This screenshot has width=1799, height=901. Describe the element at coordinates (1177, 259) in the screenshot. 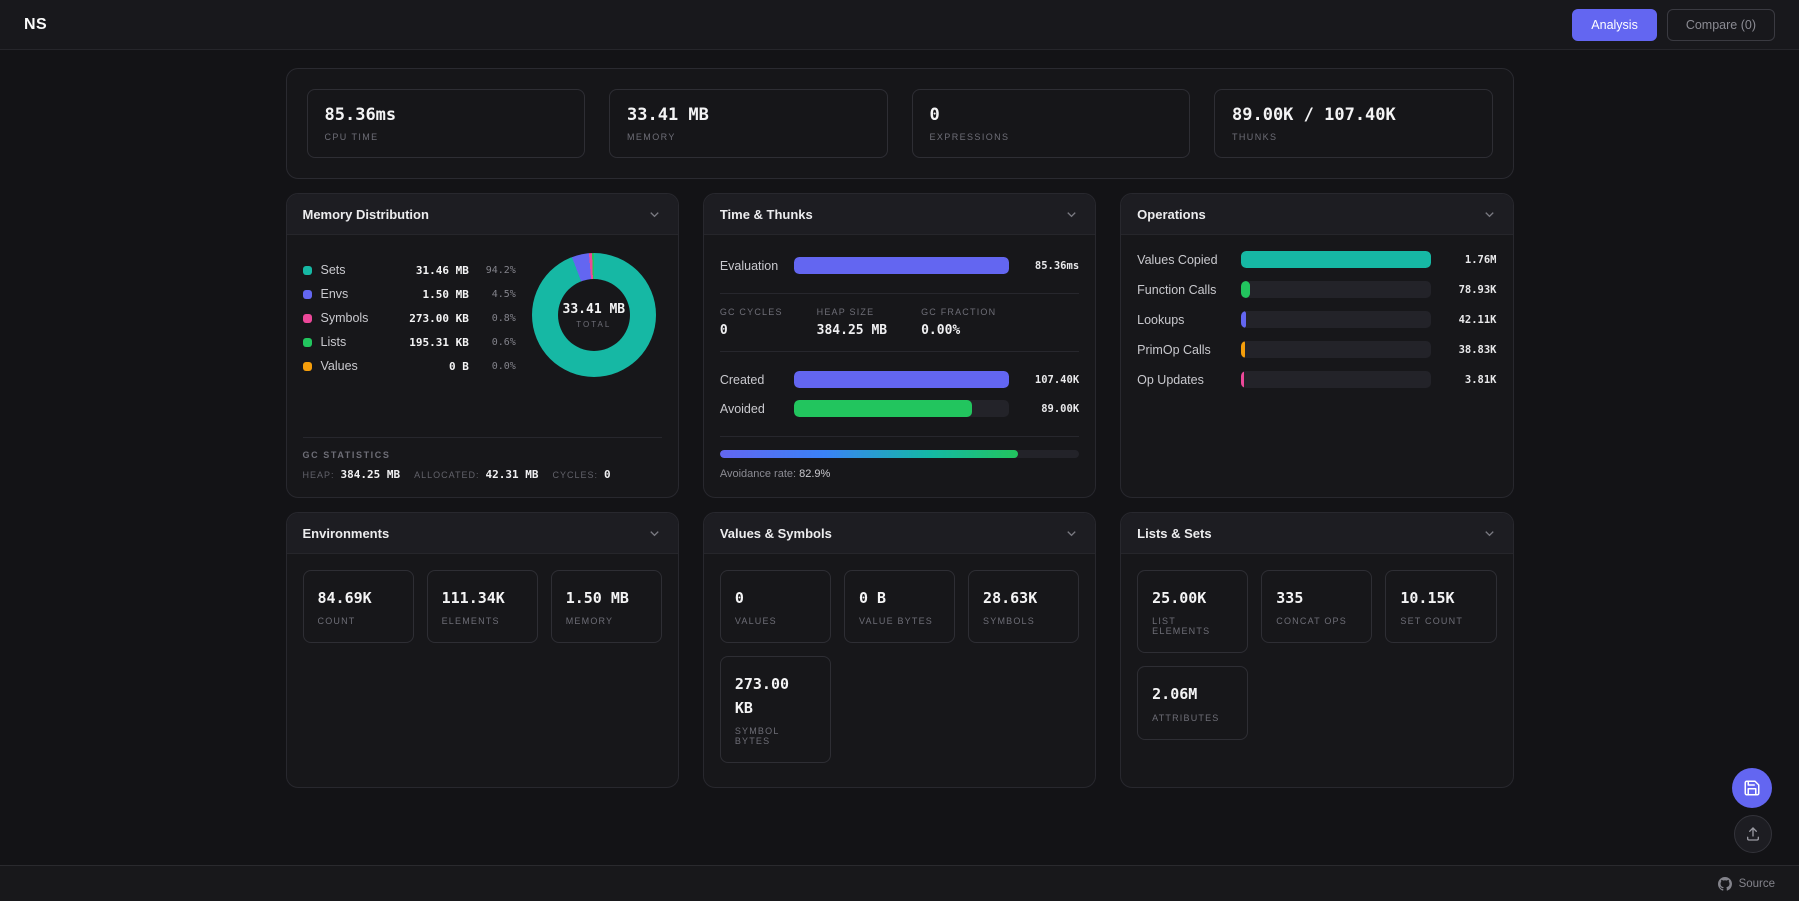

I see `values-copied-label: Values Copied` at that location.